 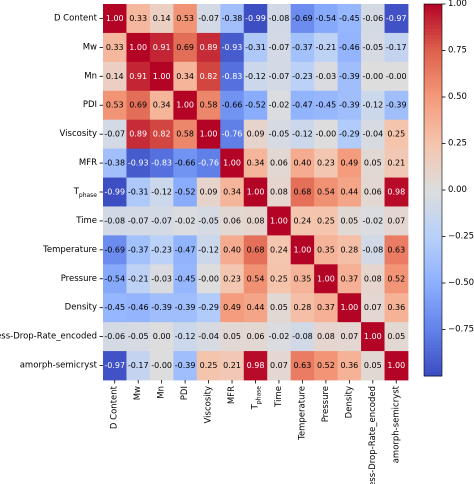 I want to click on cell-value-label: 0.36, so click(x=396, y=307).